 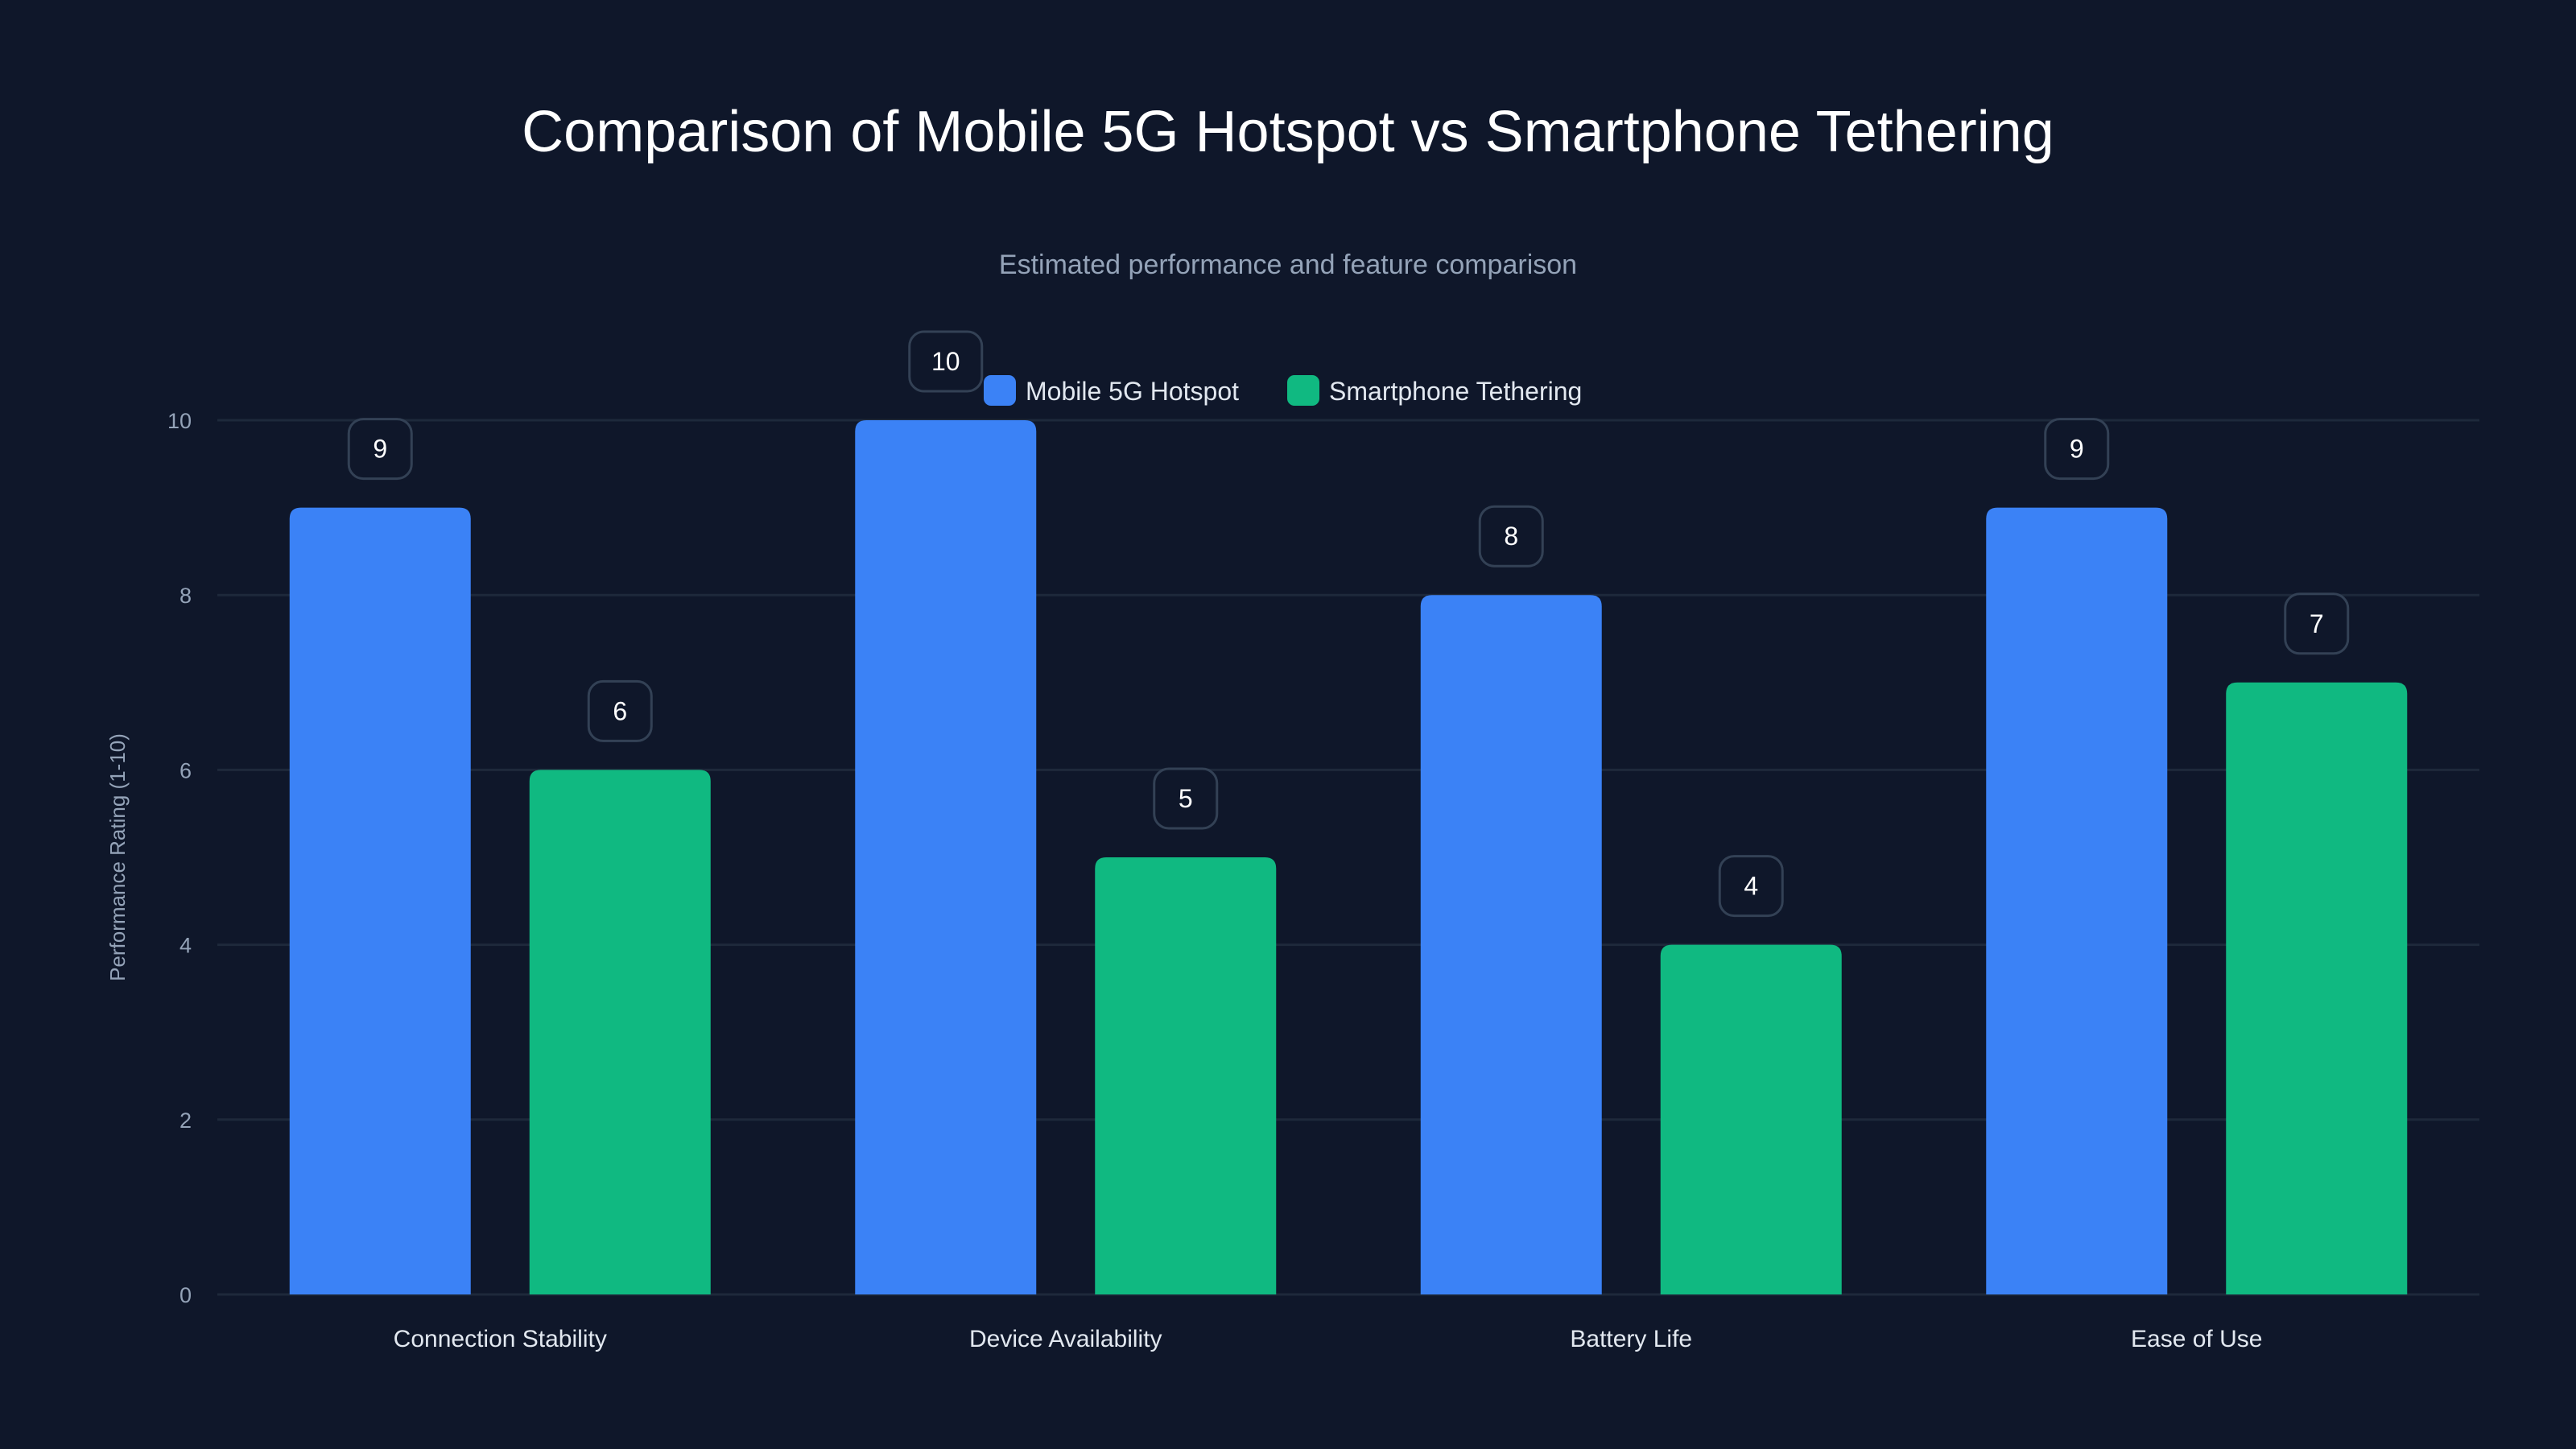 What do you see at coordinates (186, 1120) in the screenshot?
I see `y-tick-label: 2` at bounding box center [186, 1120].